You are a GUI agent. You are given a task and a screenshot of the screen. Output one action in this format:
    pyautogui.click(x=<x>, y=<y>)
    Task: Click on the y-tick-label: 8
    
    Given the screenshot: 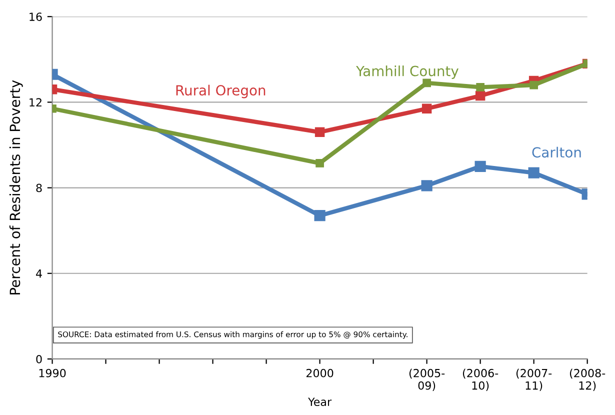 What is the action you would take?
    pyautogui.click(x=39, y=188)
    